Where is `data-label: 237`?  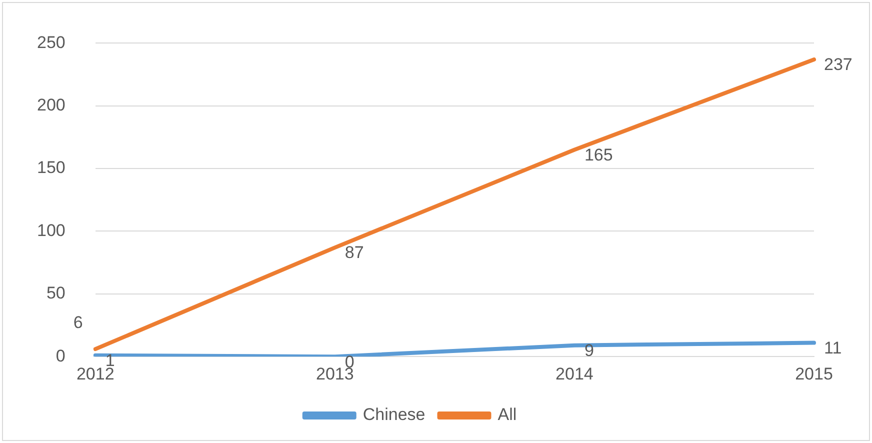 data-label: 237 is located at coordinates (838, 64).